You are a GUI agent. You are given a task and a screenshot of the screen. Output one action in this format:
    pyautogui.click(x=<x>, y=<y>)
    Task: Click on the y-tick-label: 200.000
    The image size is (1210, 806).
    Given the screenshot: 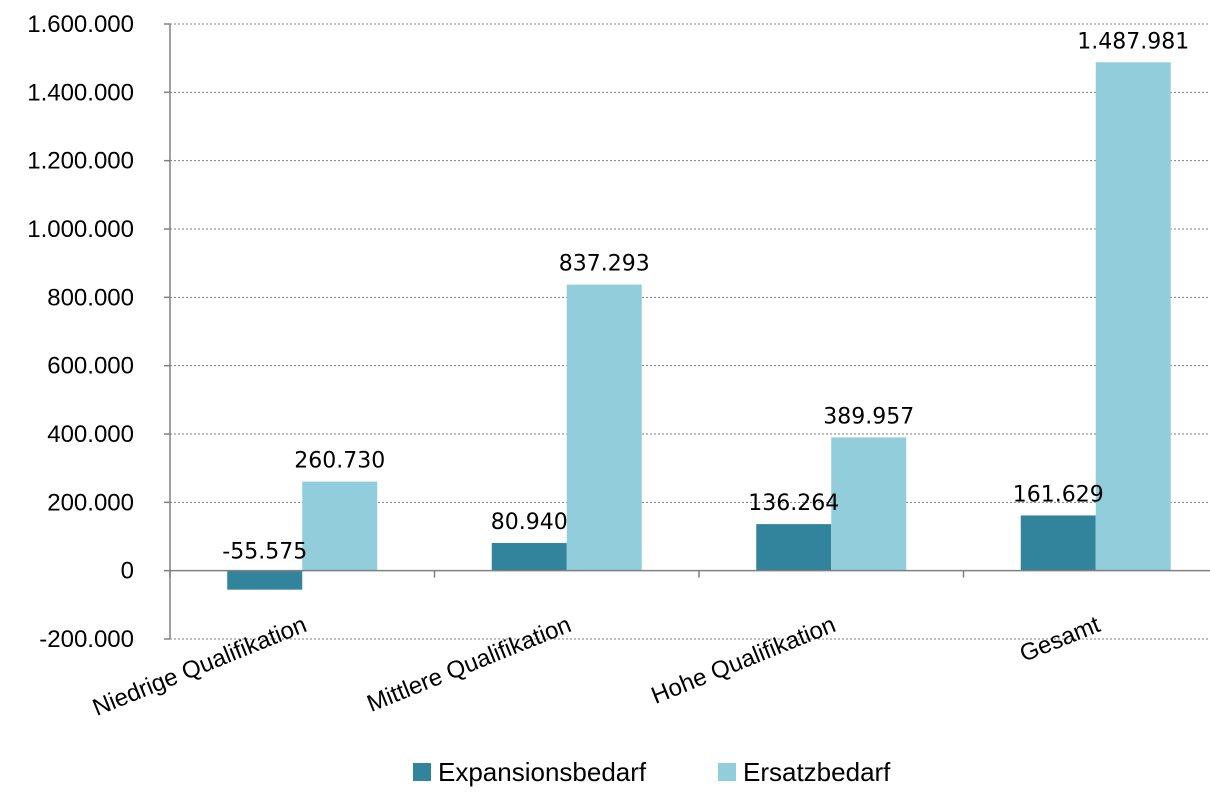 What is the action you would take?
    pyautogui.click(x=90, y=502)
    